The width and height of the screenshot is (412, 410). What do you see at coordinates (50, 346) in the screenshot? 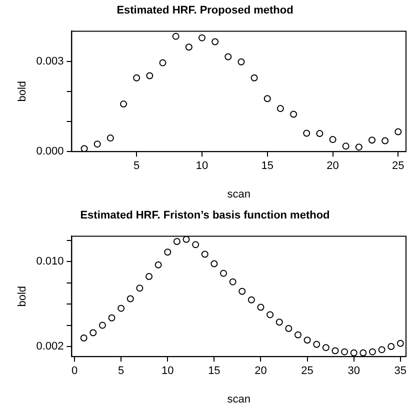
I see `y-tick-label: 0.002` at bounding box center [50, 346].